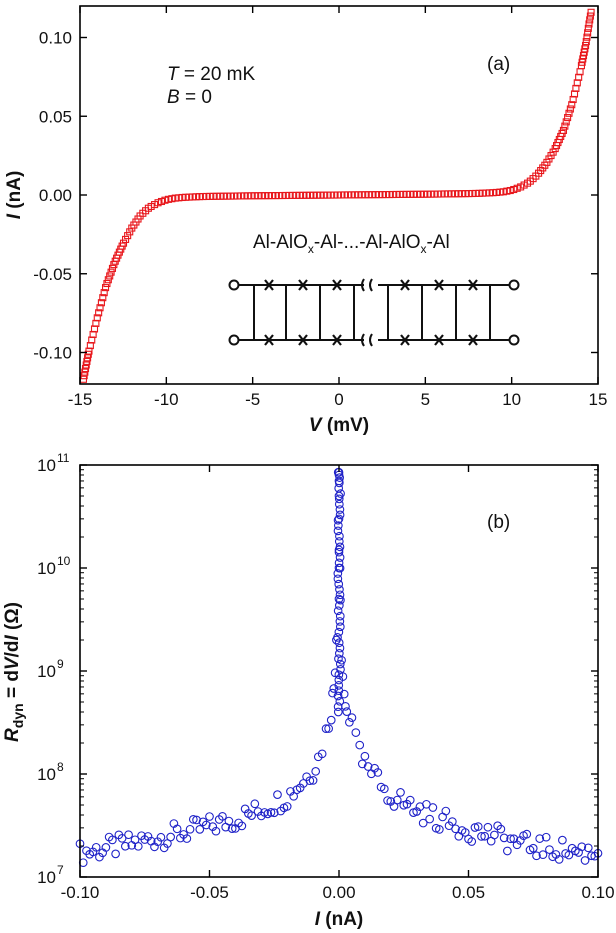 The image size is (616, 933). Describe the element at coordinates (367, 340) in the screenshot. I see `break-mark-bottom` at that location.